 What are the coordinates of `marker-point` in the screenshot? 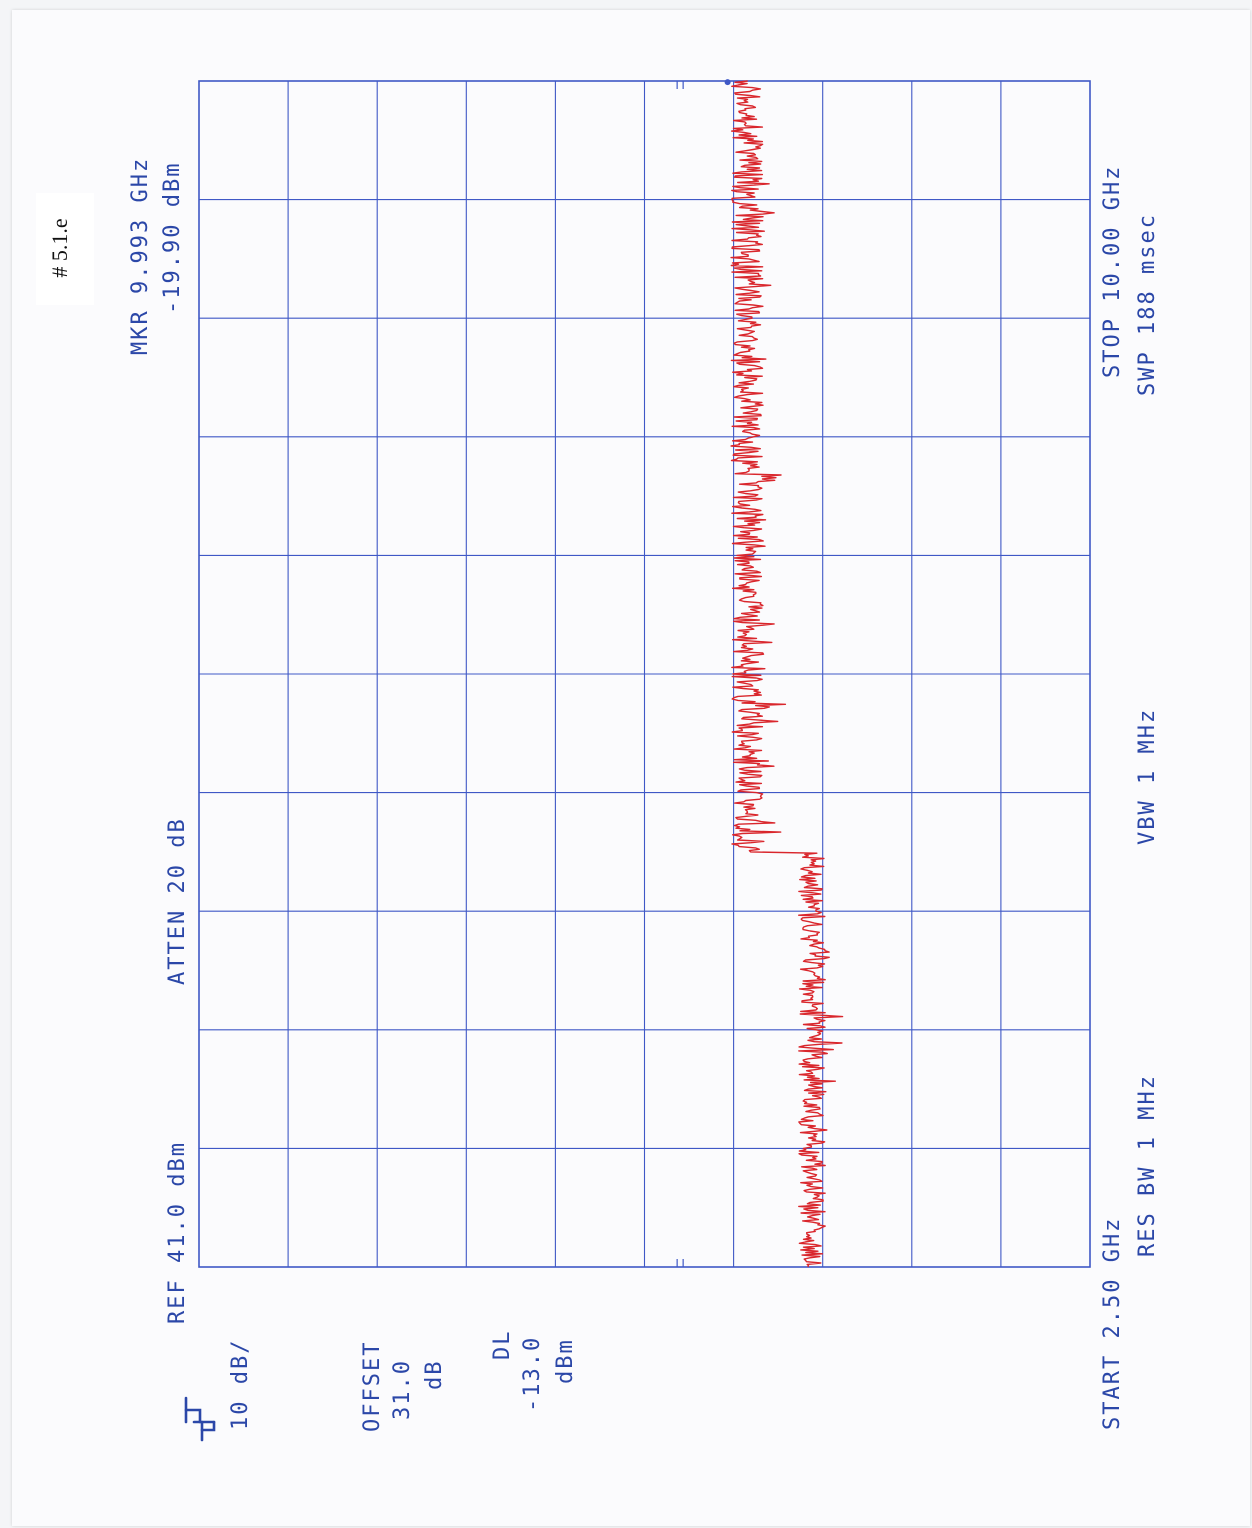 It's located at (728, 82).